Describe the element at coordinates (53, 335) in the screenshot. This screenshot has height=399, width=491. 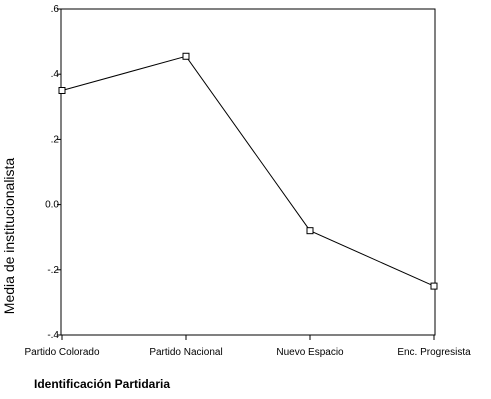
I see `y-tick-label-5: -.4` at that location.